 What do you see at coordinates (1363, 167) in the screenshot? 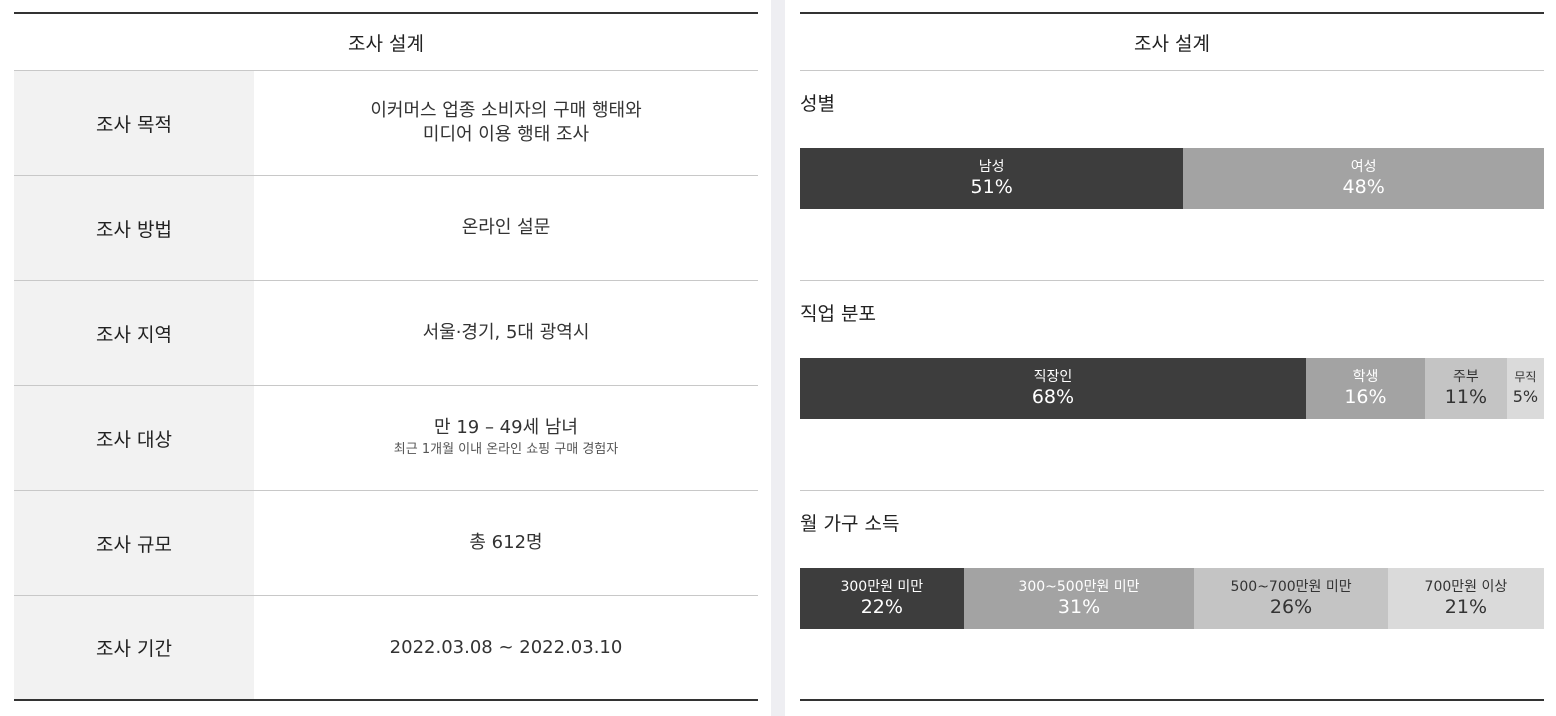
I see `segment-category-label: 여성` at bounding box center [1363, 167].